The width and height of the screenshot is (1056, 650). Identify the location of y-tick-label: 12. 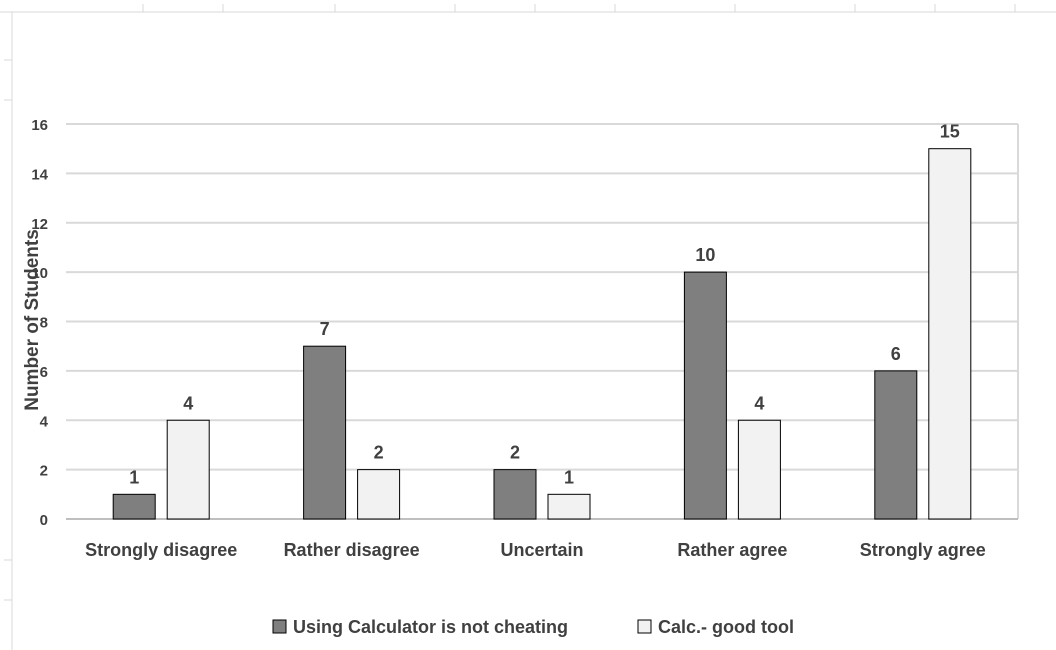
(39, 224).